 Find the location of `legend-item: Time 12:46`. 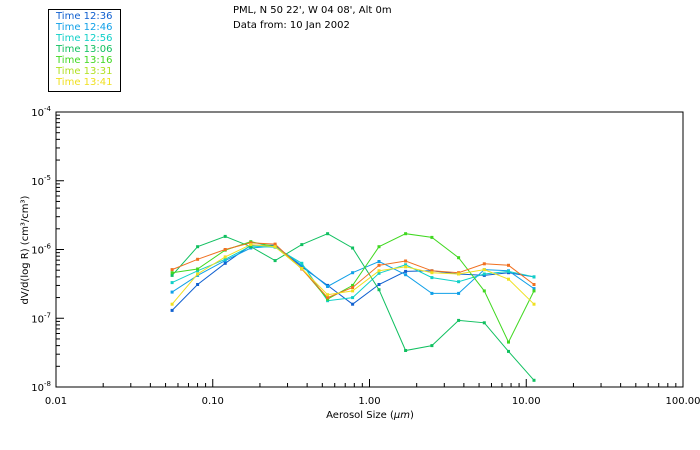

legend-item: Time 12:46 is located at coordinates (84, 27).